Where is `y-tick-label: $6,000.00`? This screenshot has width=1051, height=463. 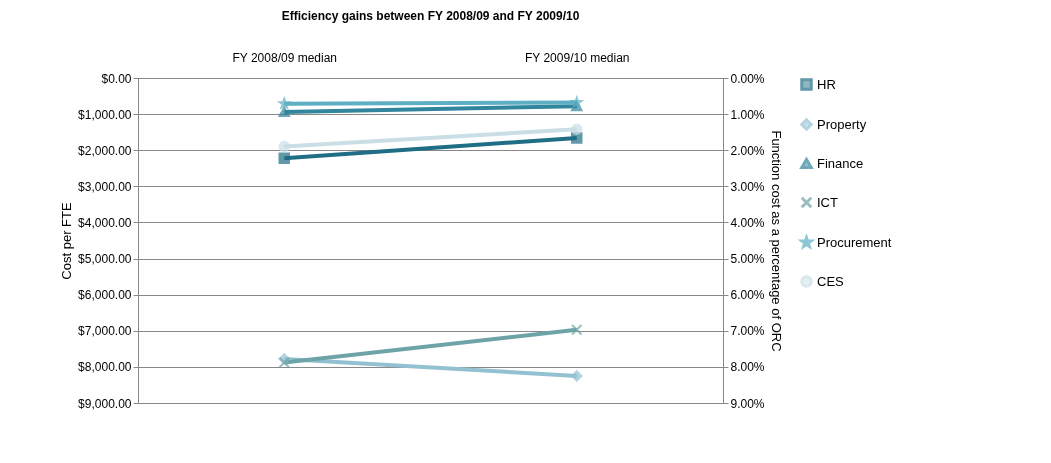
y-tick-label: $6,000.00 is located at coordinates (105, 295).